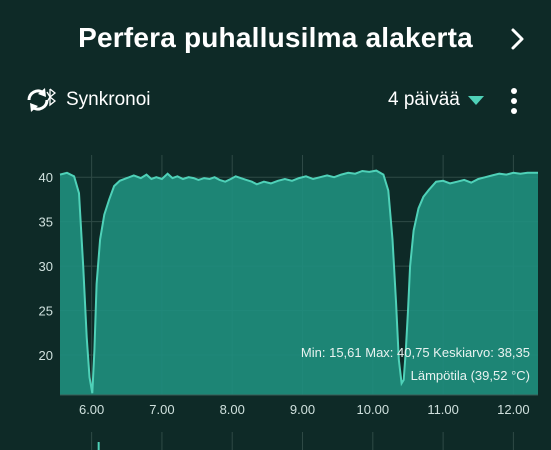  Describe the element at coordinates (108, 99) in the screenshot. I see `sync-label: Synkronoi` at that location.